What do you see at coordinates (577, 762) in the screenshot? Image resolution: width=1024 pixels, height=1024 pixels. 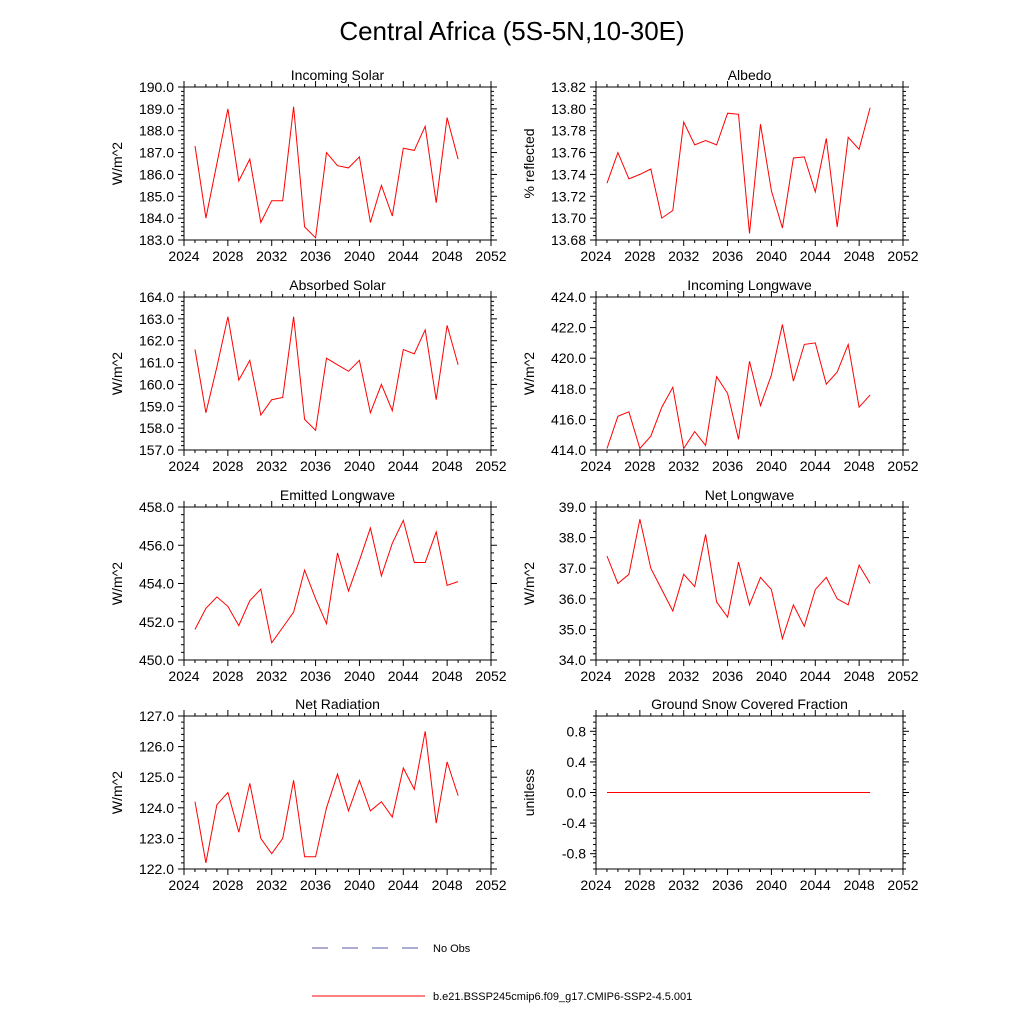 I see `y-tick-label: 0.4` at bounding box center [577, 762].